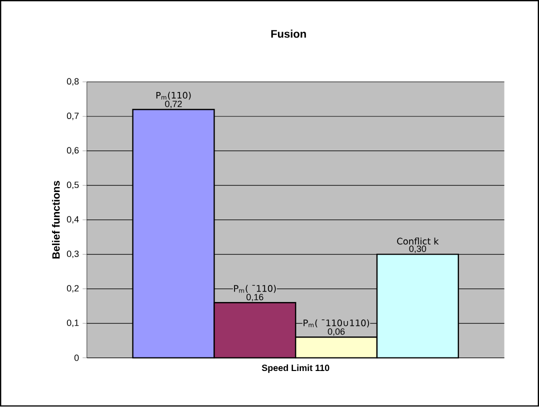 The width and height of the screenshot is (539, 407). What do you see at coordinates (288, 34) in the screenshot?
I see `chart-title: Fusion` at bounding box center [288, 34].